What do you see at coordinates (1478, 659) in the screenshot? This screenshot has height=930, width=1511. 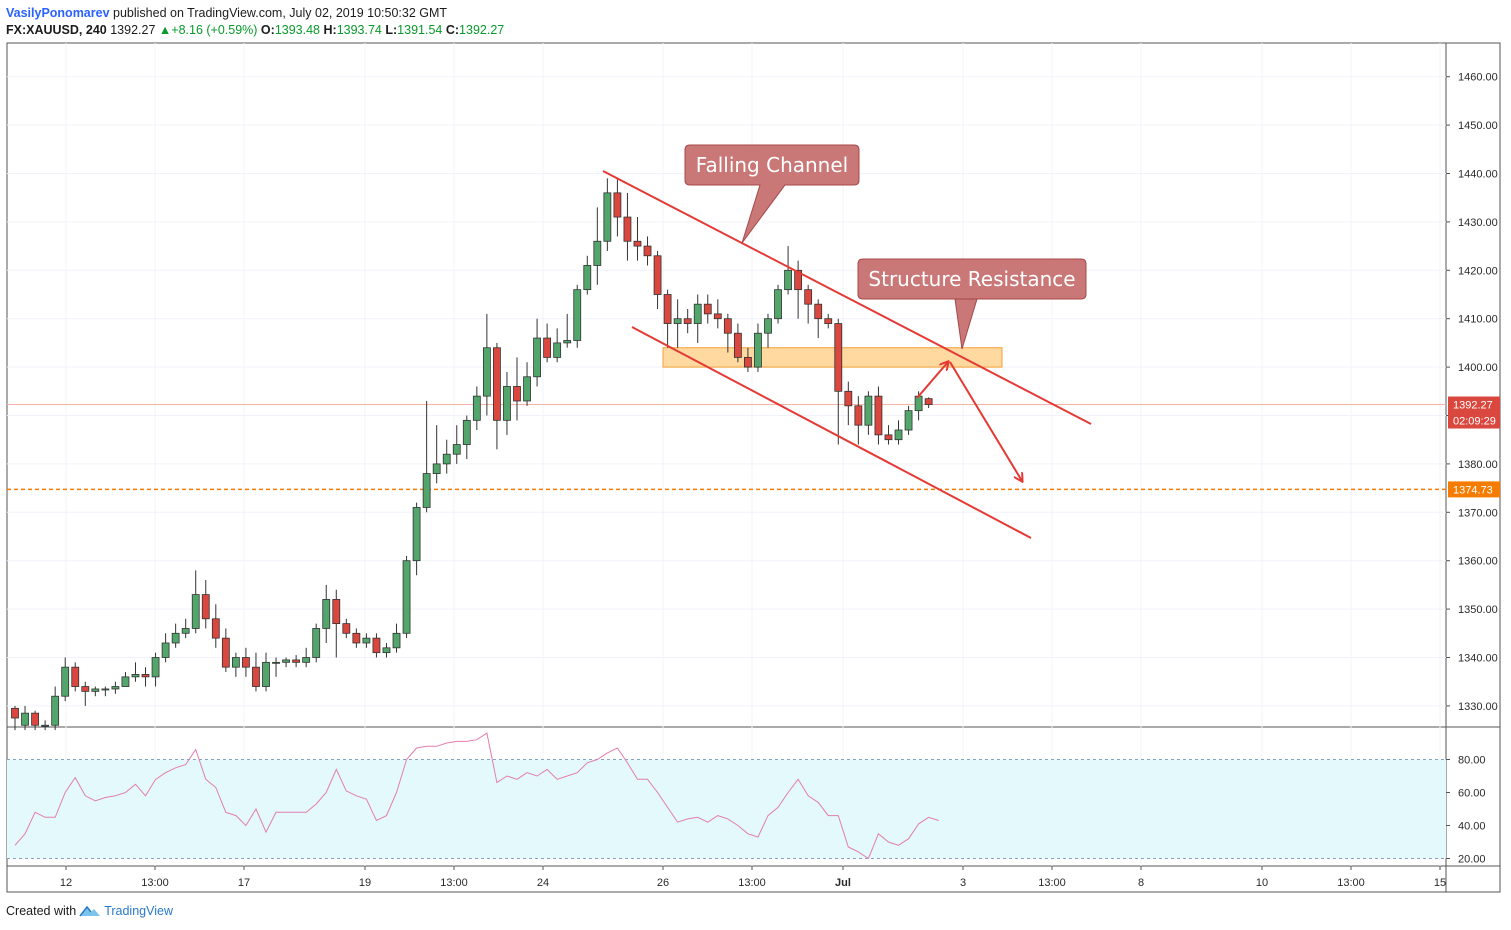 I see `price-tick-label: 1340.00` at bounding box center [1478, 659].